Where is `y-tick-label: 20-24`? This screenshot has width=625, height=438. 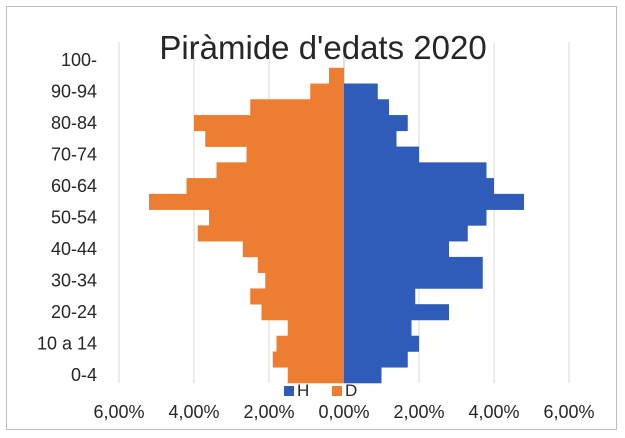 y-tick-label: 20-24 is located at coordinates (74, 312).